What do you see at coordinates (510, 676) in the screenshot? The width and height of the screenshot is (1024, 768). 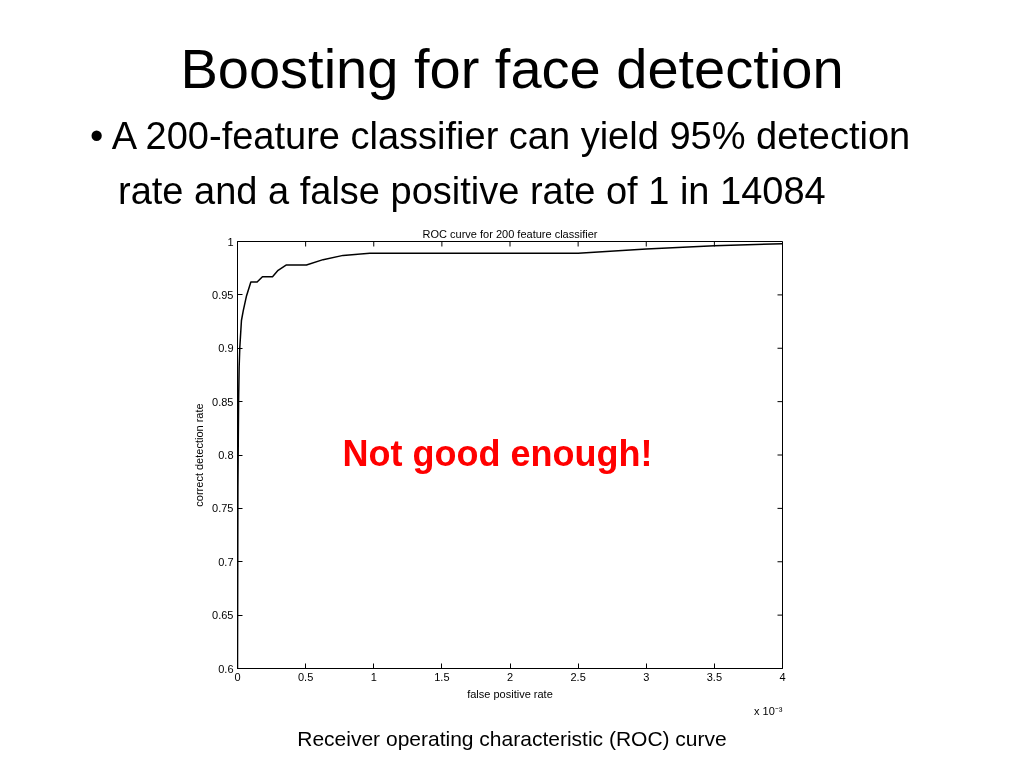 I see `x-tick-label: 2` at bounding box center [510, 676].